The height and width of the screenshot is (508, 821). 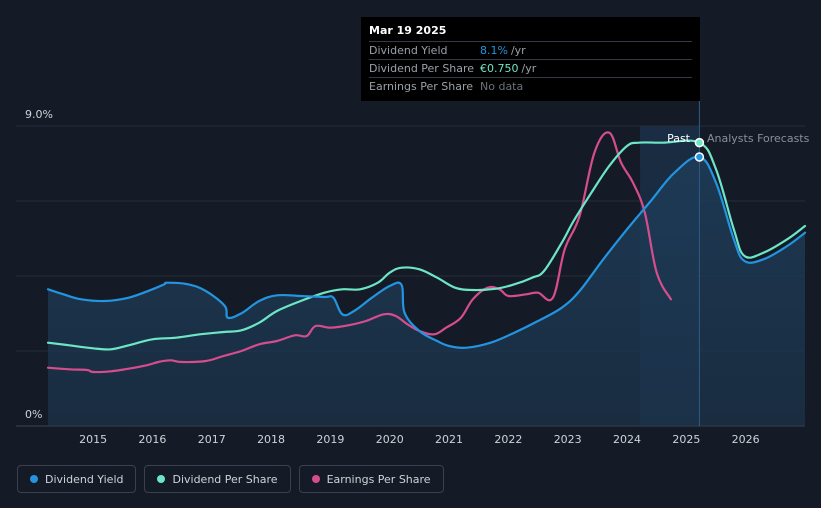 I want to click on x-tick-label: 2018, so click(x=271, y=439).